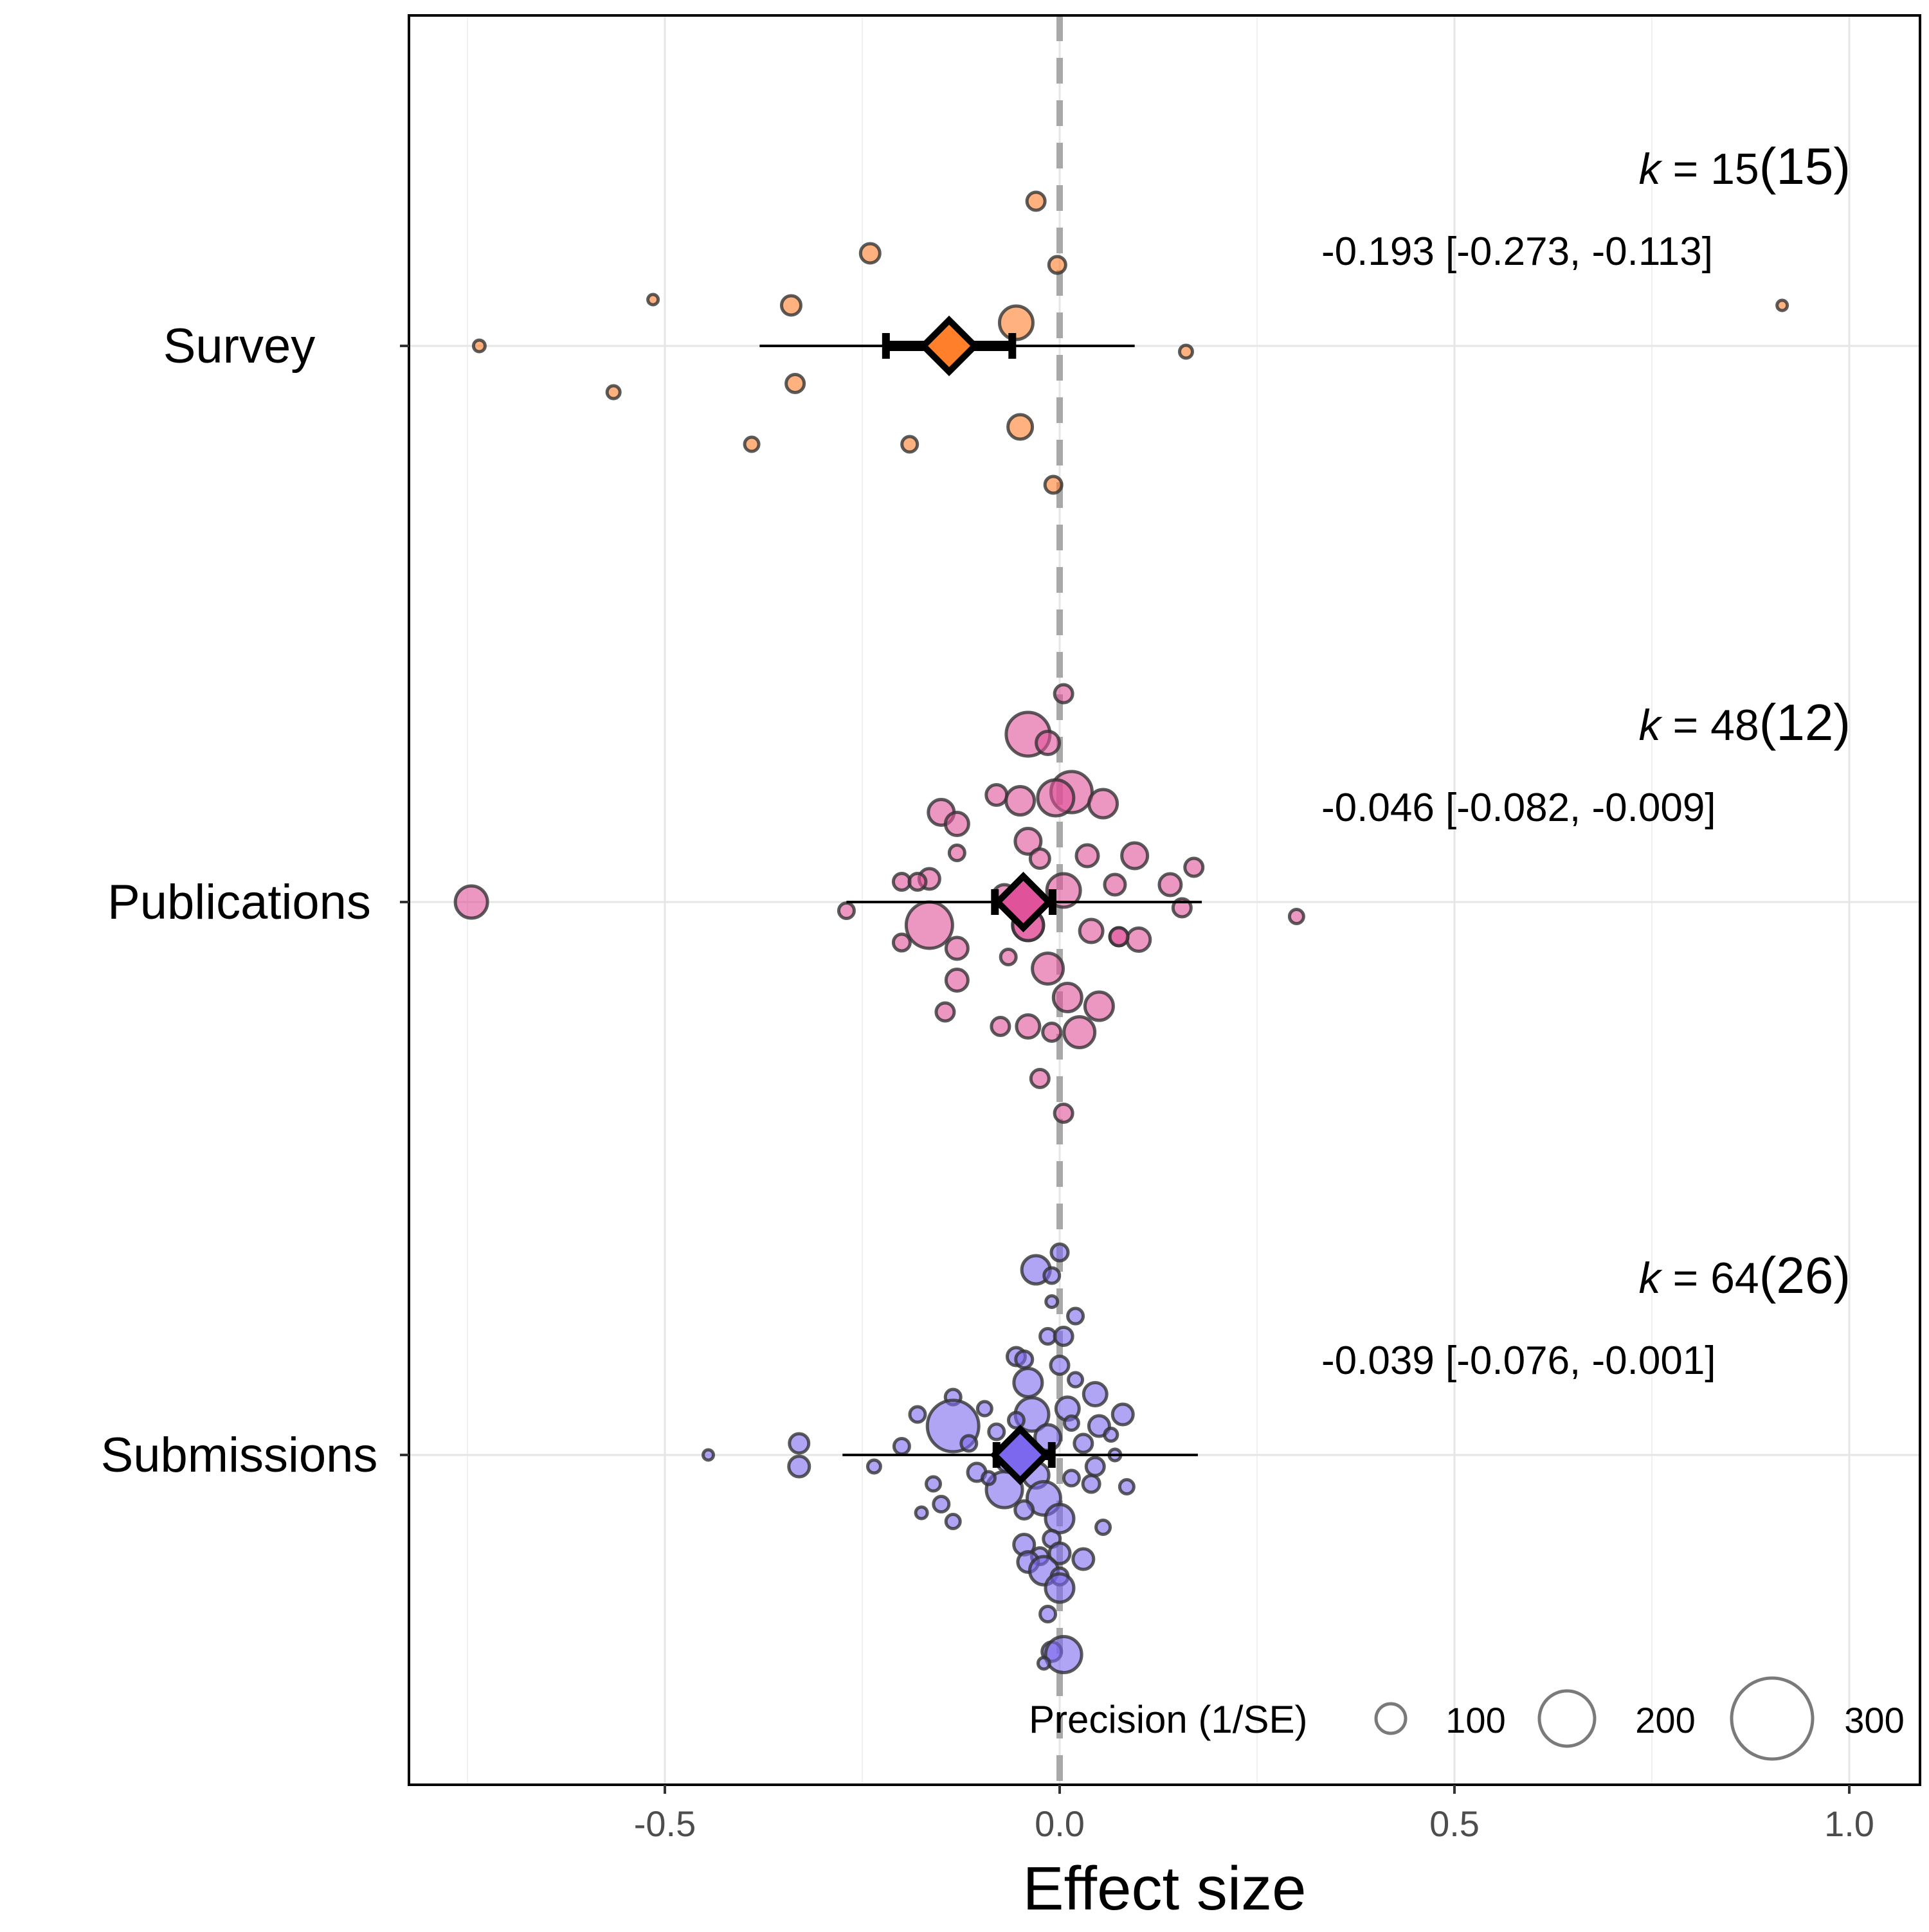 Image resolution: width=1929 pixels, height=1932 pixels. I want to click on x-tick-label: 0.0, so click(1060, 1823).